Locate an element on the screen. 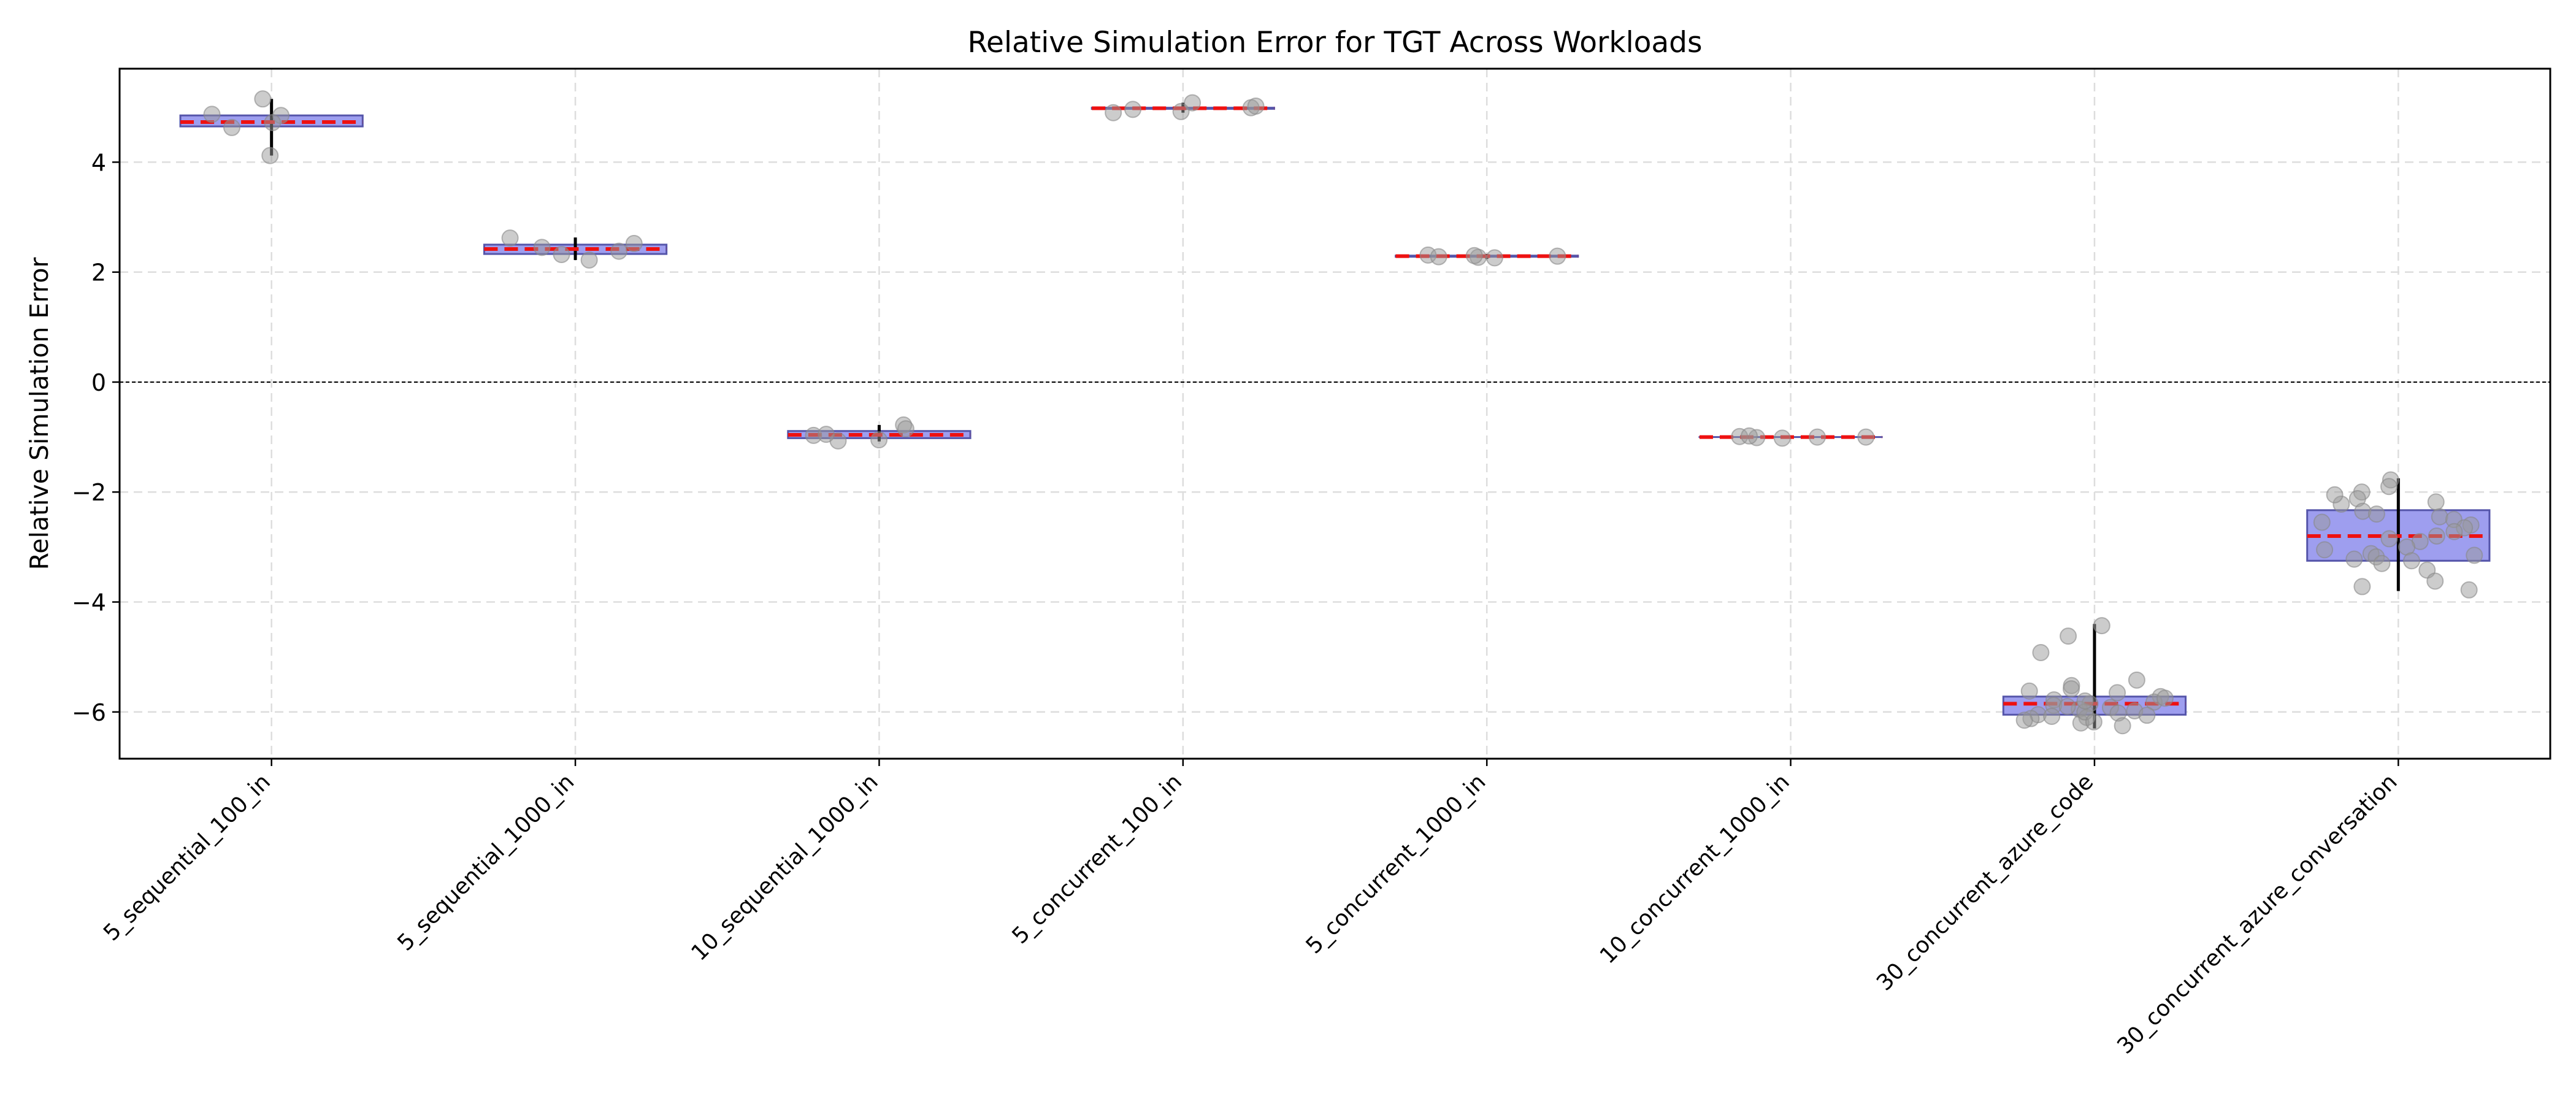 This screenshot has width=2576, height=1104. y-tick-label: −6 is located at coordinates (89, 712).